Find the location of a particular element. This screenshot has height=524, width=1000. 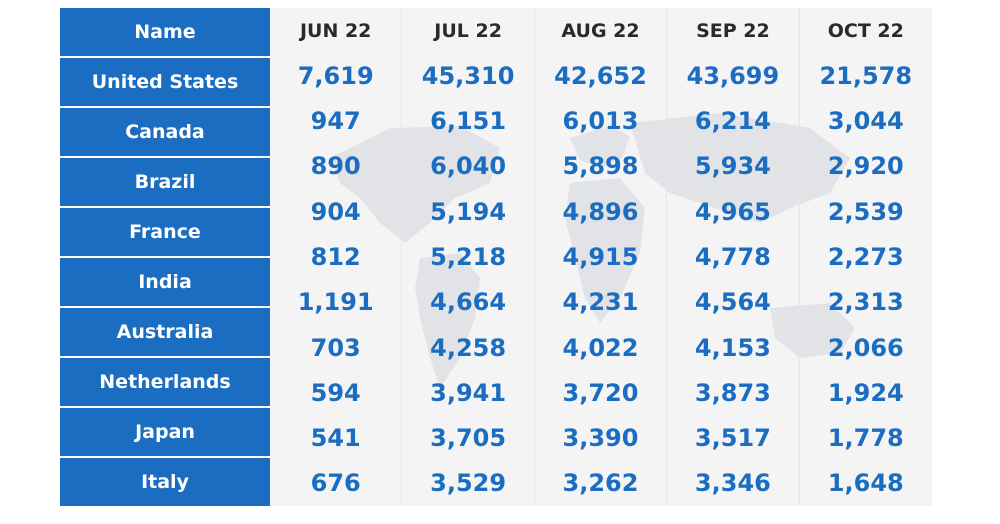

row-name: Brazil is located at coordinates (165, 182).